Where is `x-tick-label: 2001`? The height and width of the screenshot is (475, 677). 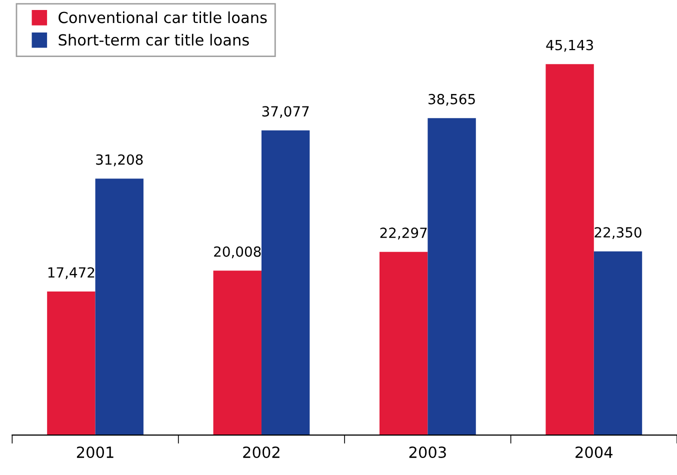
x-tick-label: 2001 is located at coordinates (95, 452).